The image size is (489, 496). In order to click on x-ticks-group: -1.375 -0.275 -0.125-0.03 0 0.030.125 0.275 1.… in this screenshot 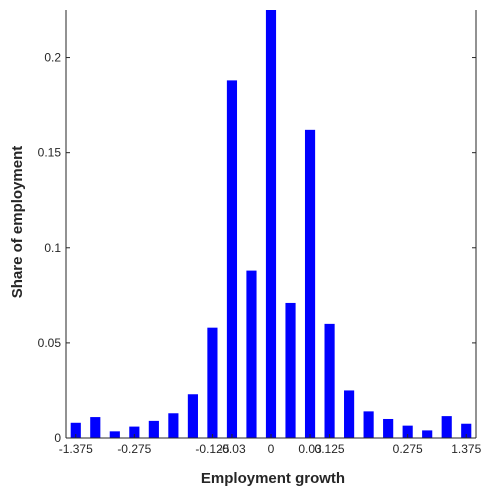, I will do `click(270, 445)`.